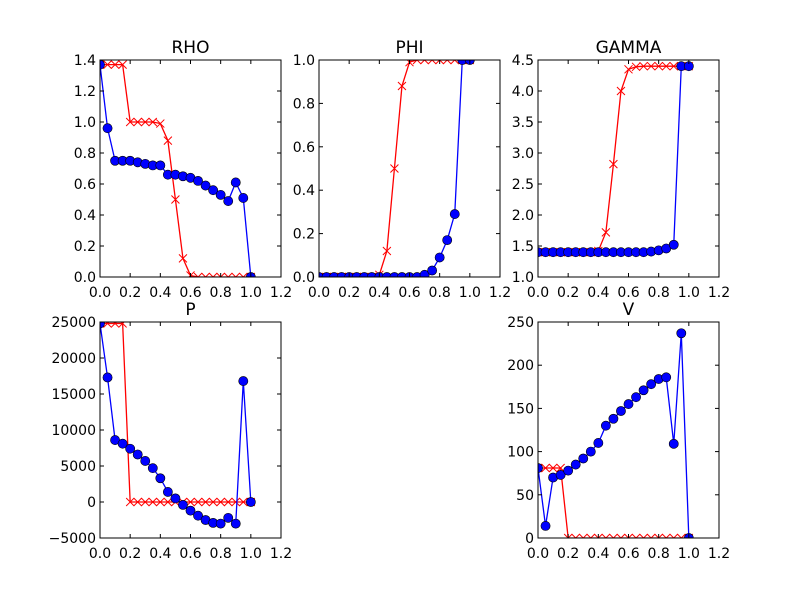 This screenshot has height=600, width=800. What do you see at coordinates (85, 61) in the screenshot?
I see `y-tick-label: 1.4` at bounding box center [85, 61].